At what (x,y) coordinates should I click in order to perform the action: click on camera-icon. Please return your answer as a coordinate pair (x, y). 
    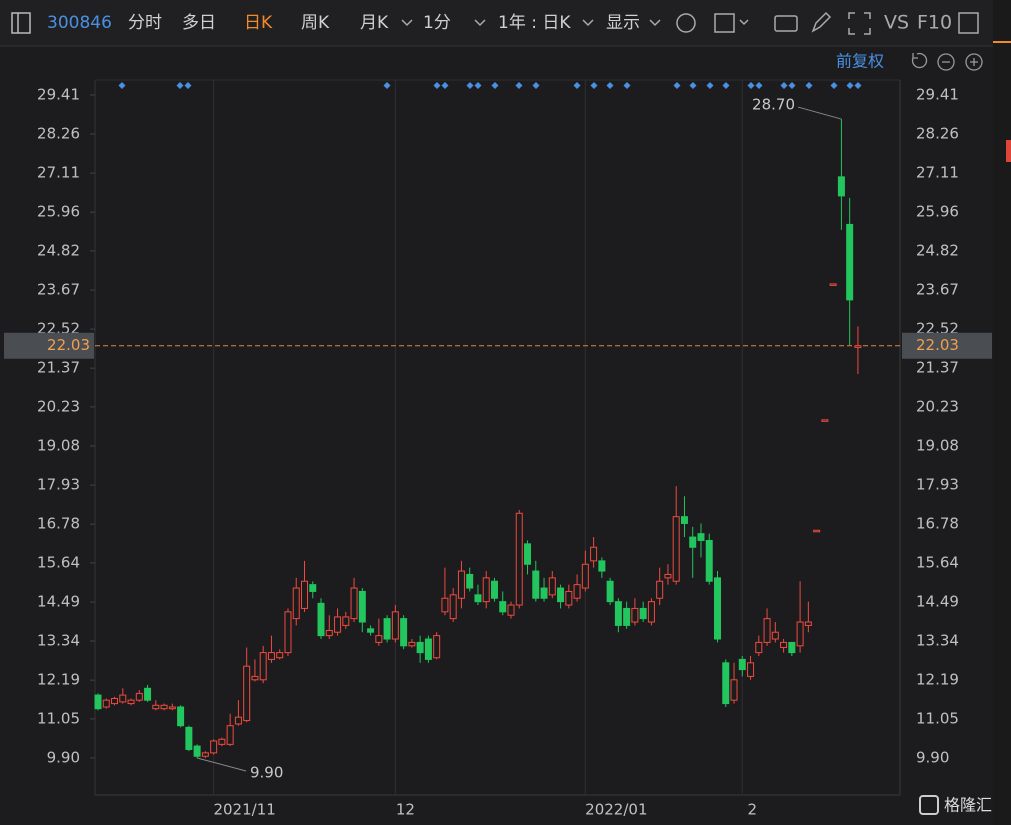
    Looking at the image, I should click on (786, 23).